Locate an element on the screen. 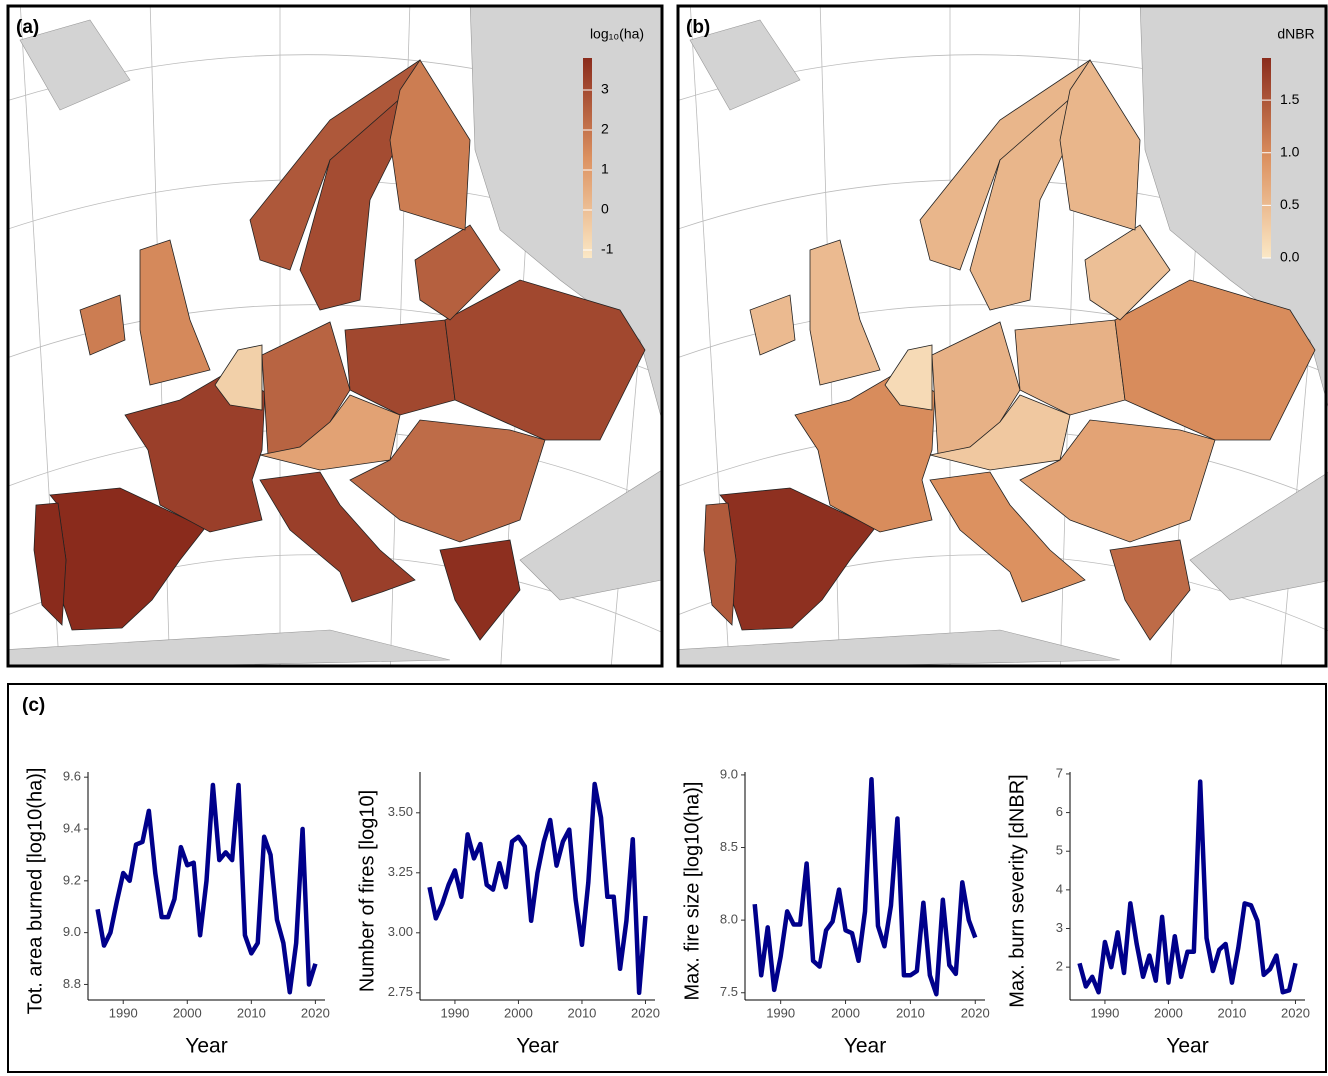  y-tick-label: 2 is located at coordinates (1059, 966).